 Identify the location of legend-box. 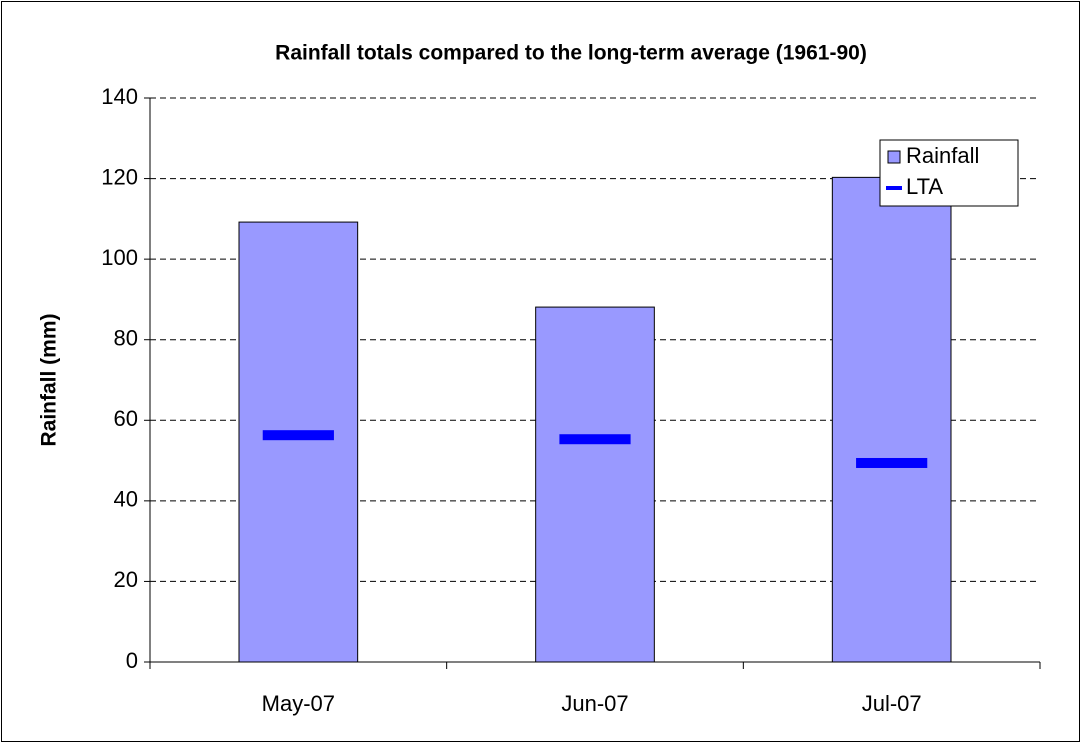
(949, 173).